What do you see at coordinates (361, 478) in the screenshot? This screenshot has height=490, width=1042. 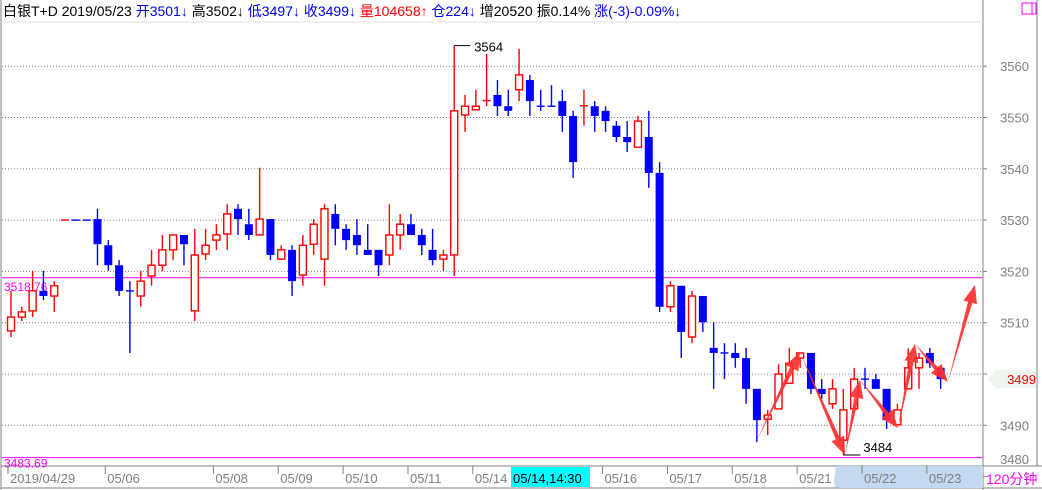 I see `x-tick-label: 05/10` at bounding box center [361, 478].